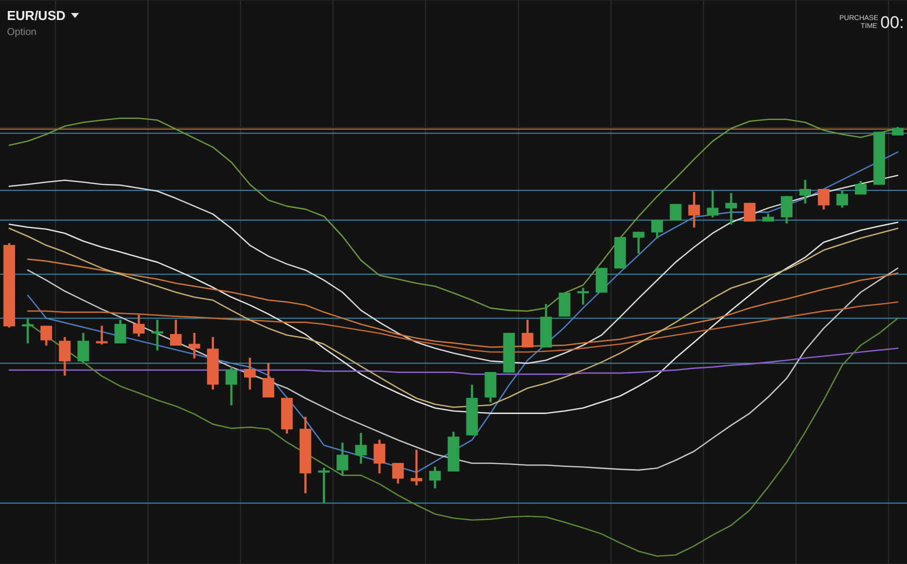 This screenshot has width=907, height=564. I want to click on text: 00:, so click(892, 22).